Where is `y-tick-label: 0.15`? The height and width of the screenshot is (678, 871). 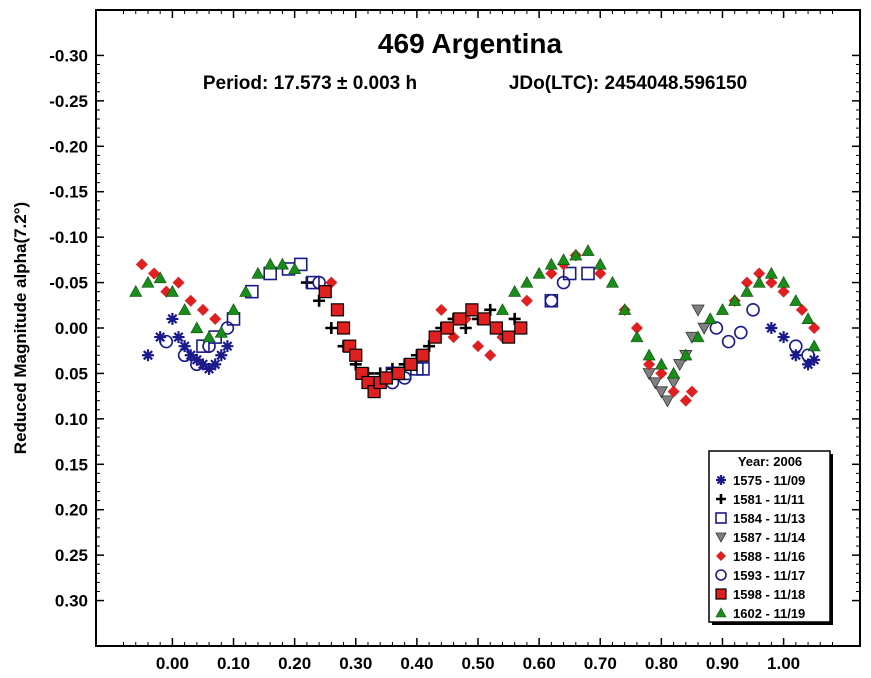 y-tick-label: 0.15 is located at coordinates (71, 464).